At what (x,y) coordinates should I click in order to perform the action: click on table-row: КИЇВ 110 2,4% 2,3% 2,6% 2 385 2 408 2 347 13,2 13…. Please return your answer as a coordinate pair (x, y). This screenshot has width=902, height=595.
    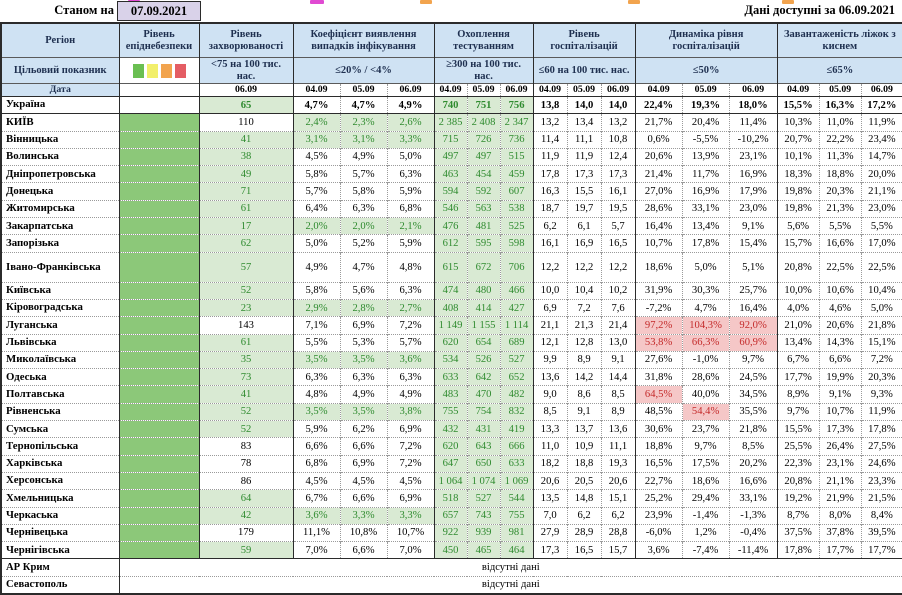
    Looking at the image, I should click on (451, 122).